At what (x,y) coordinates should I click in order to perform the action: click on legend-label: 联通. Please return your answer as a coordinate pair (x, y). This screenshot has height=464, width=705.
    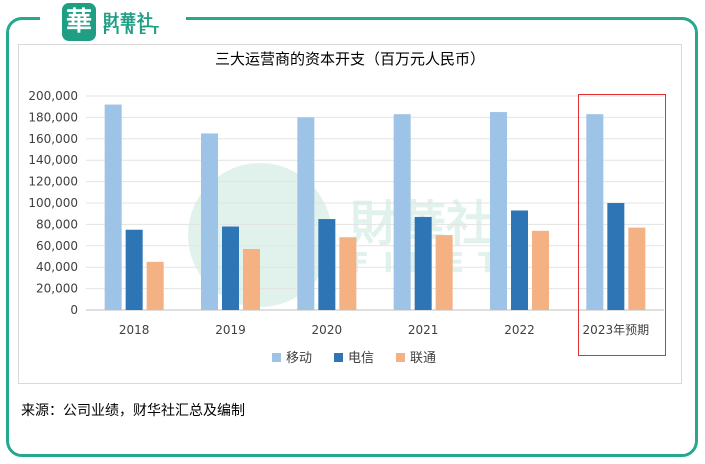
    Looking at the image, I should click on (423, 358).